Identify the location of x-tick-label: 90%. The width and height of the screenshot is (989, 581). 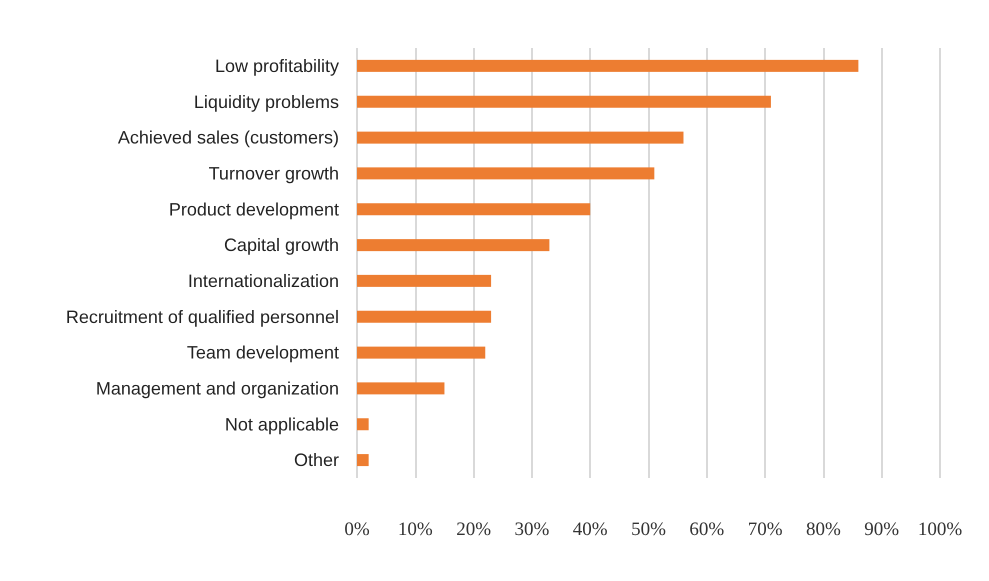
(882, 529).